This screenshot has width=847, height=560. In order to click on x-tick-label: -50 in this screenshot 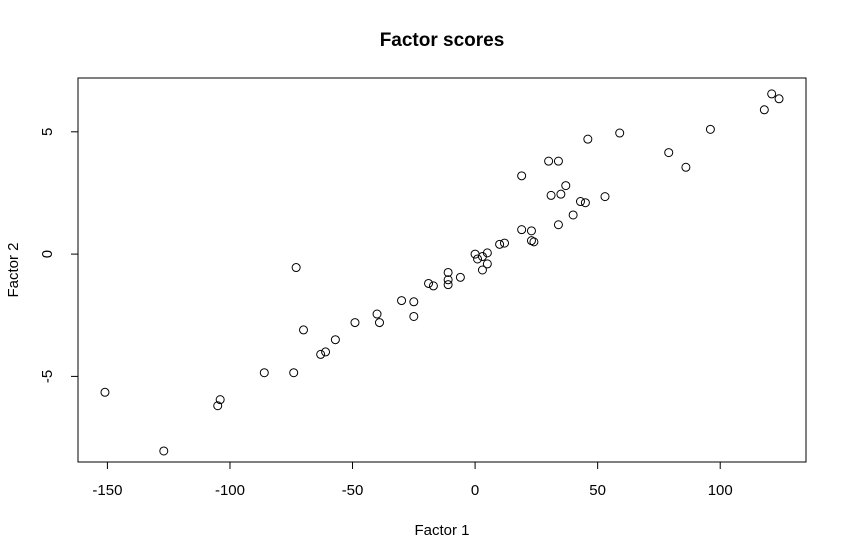, I will do `click(353, 490)`.